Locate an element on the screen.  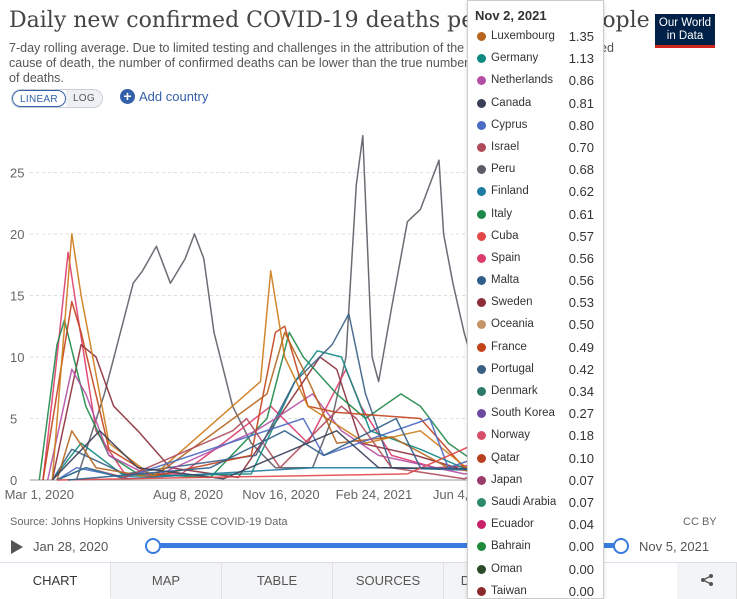
tooltip-row: Denmark 0.34 is located at coordinates (535, 393).